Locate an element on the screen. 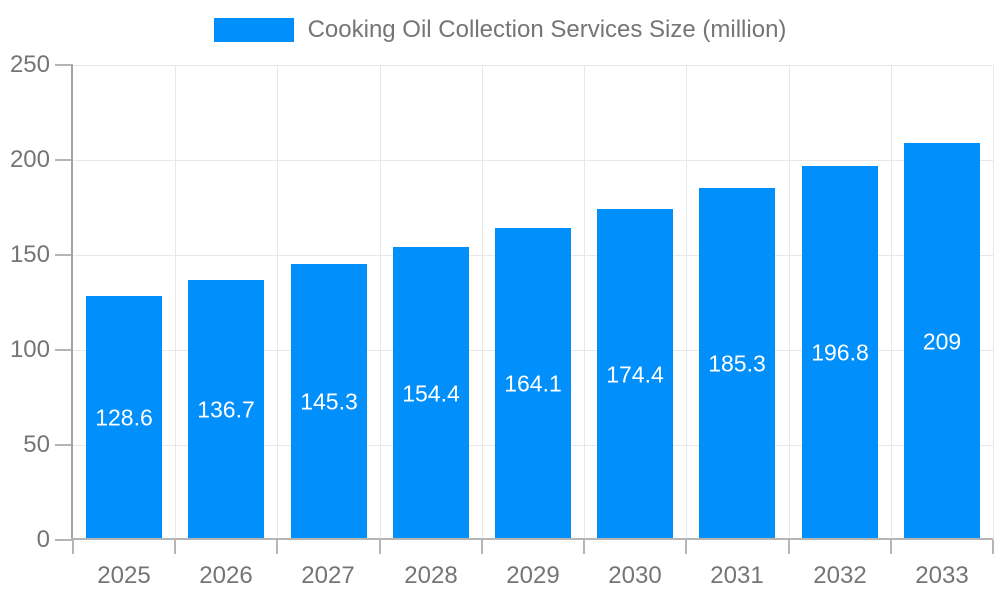 The image size is (1000, 600). x-axis-label-2029: 2029 is located at coordinates (533, 575).